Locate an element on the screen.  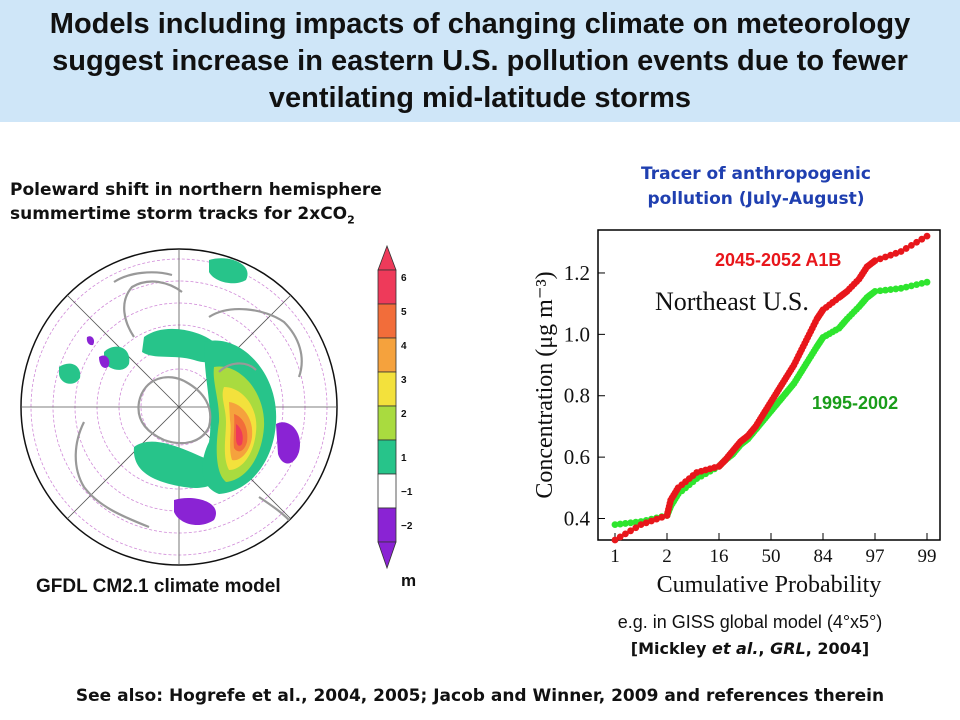
colorbar-tick-label: 2 is located at coordinates (404, 414).